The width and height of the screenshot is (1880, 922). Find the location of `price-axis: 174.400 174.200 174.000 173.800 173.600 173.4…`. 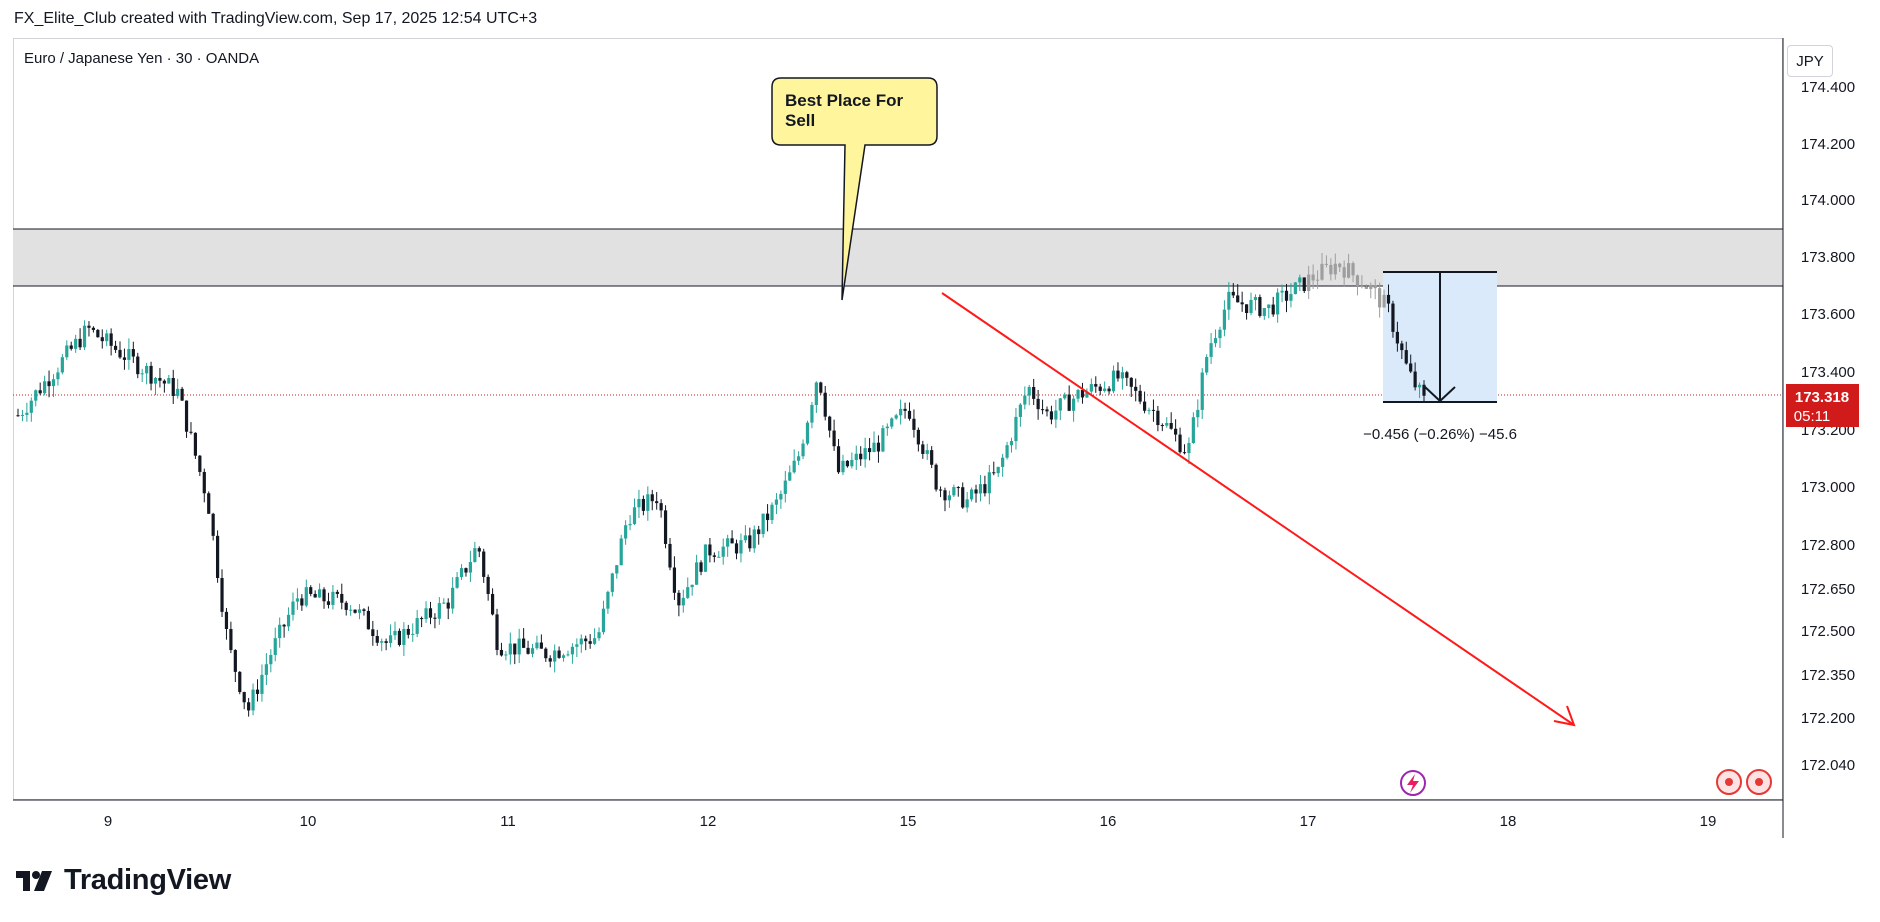

price-axis: 174.400 174.200 174.000 173.800 173.600 173.4… is located at coordinates (1828, 426).